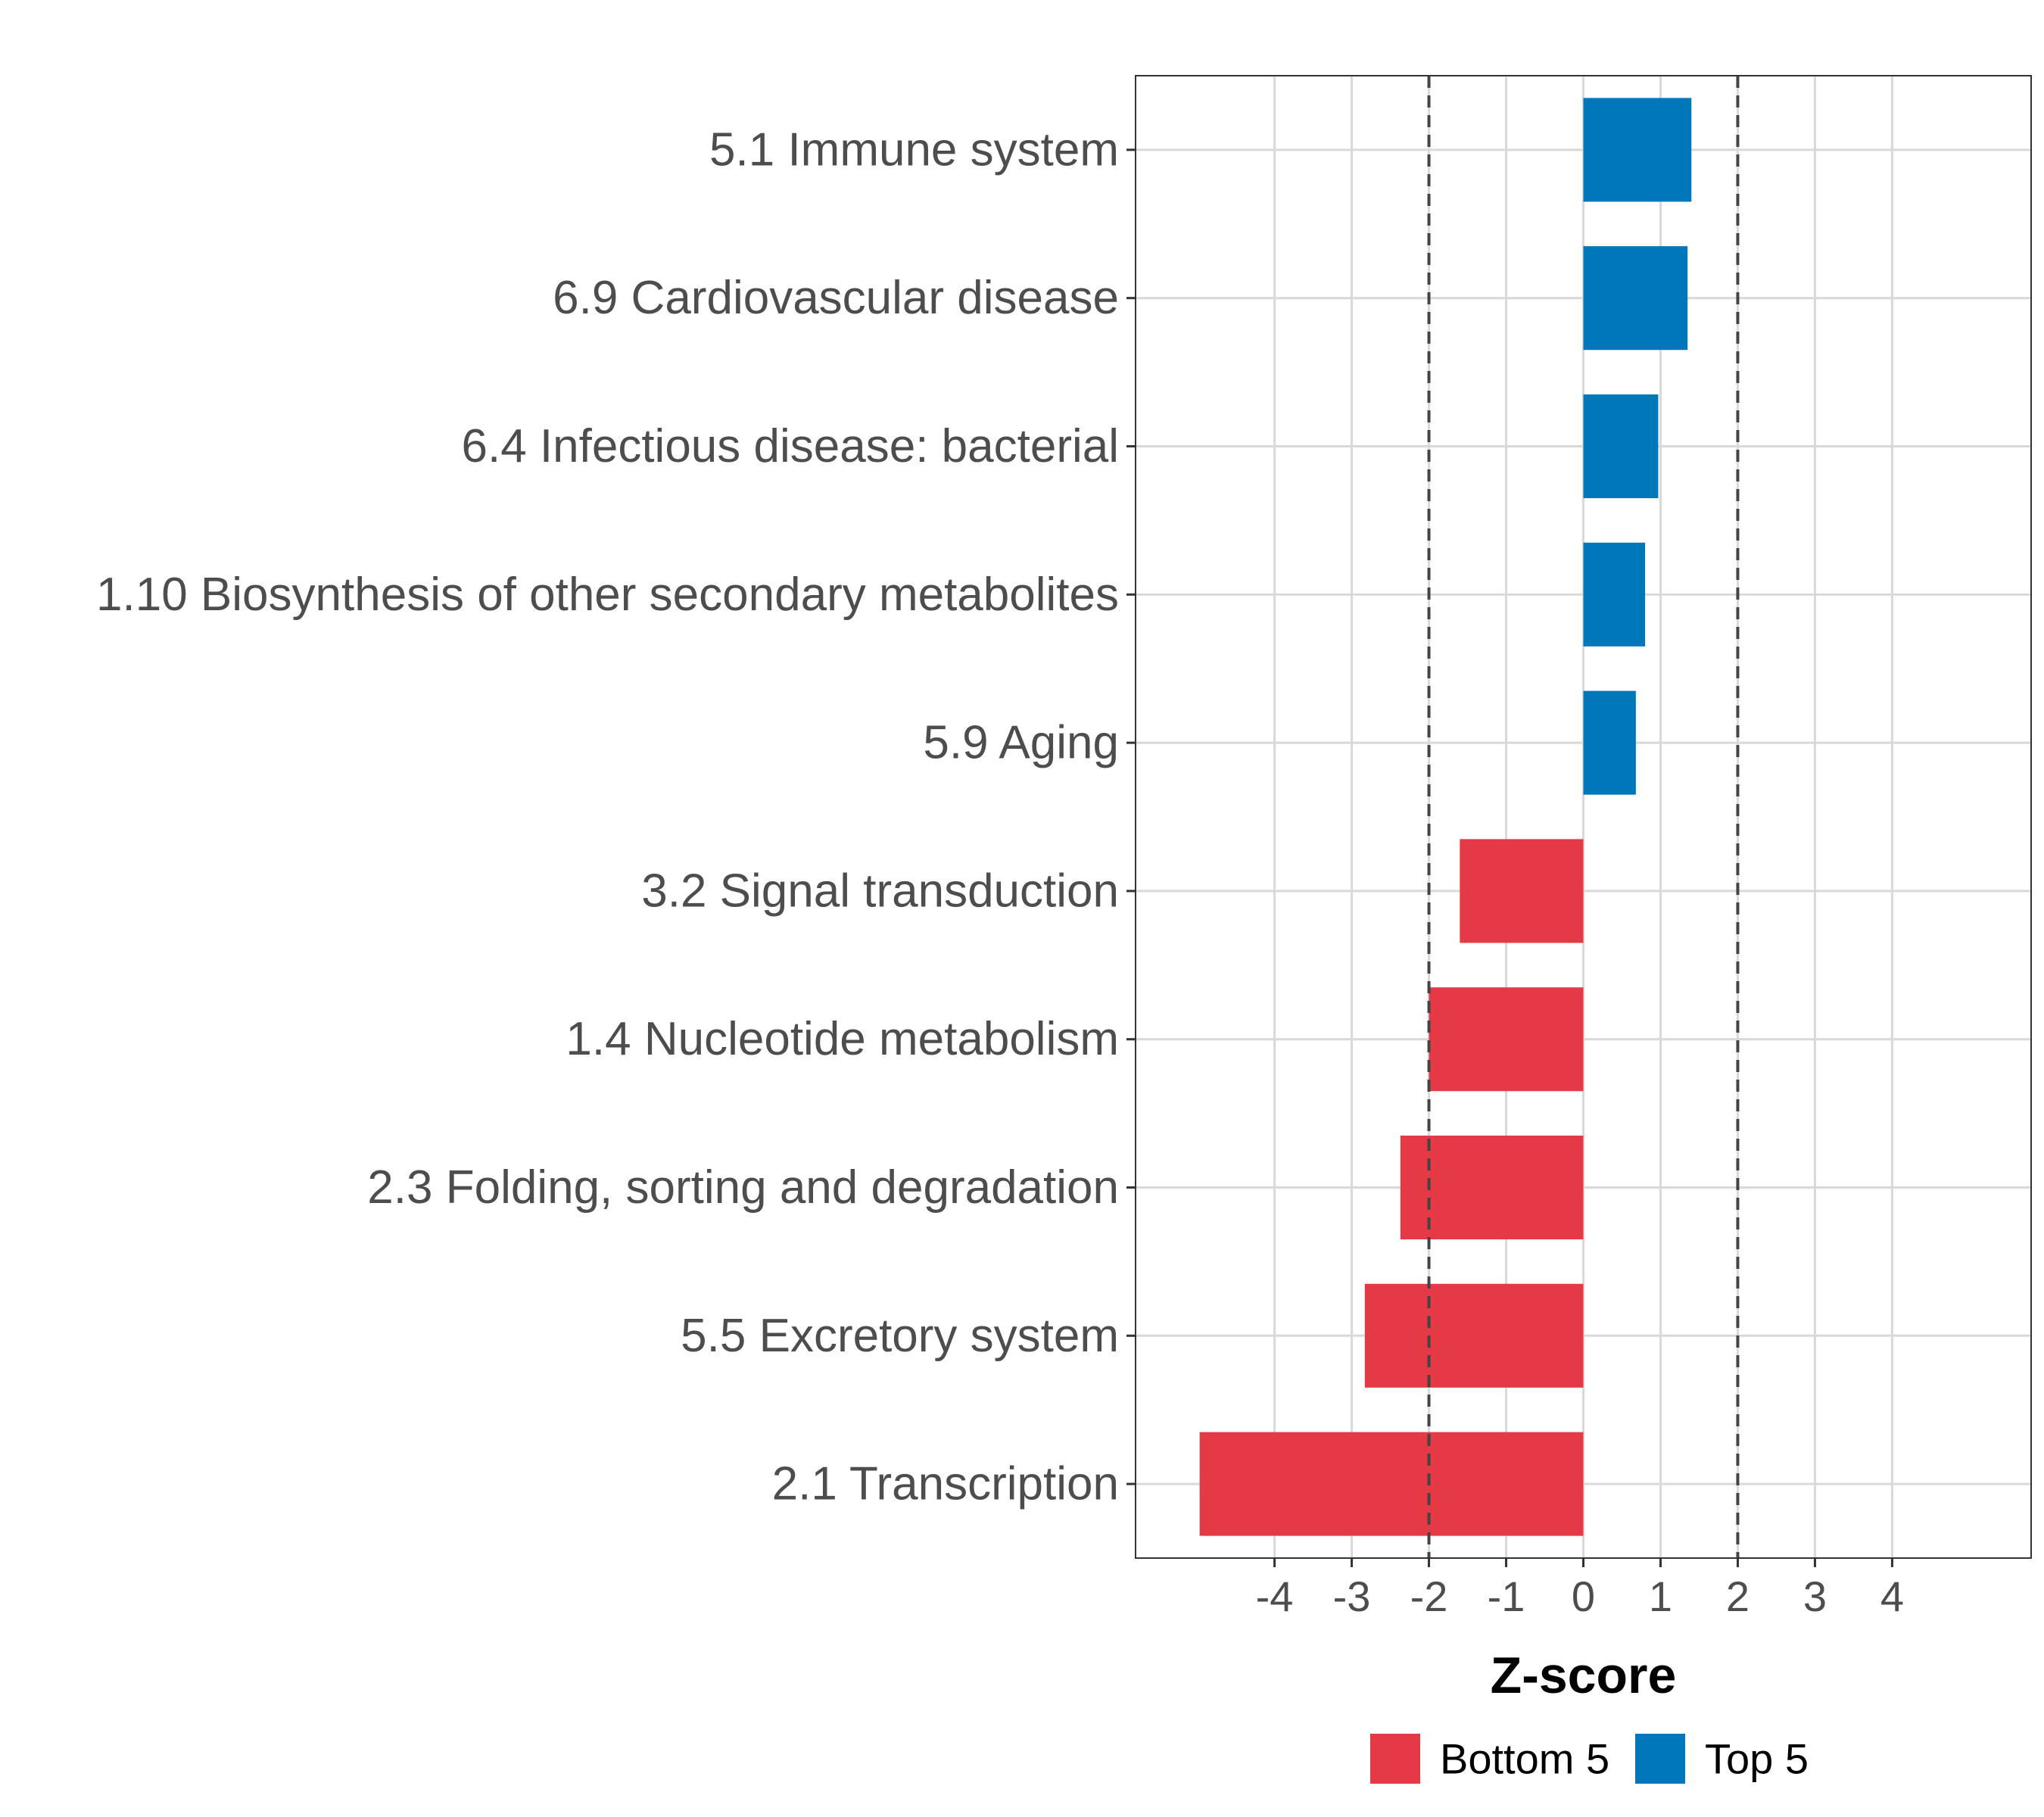  What do you see at coordinates (914, 149) in the screenshot?
I see `category-label: 5.1 Immune system` at bounding box center [914, 149].